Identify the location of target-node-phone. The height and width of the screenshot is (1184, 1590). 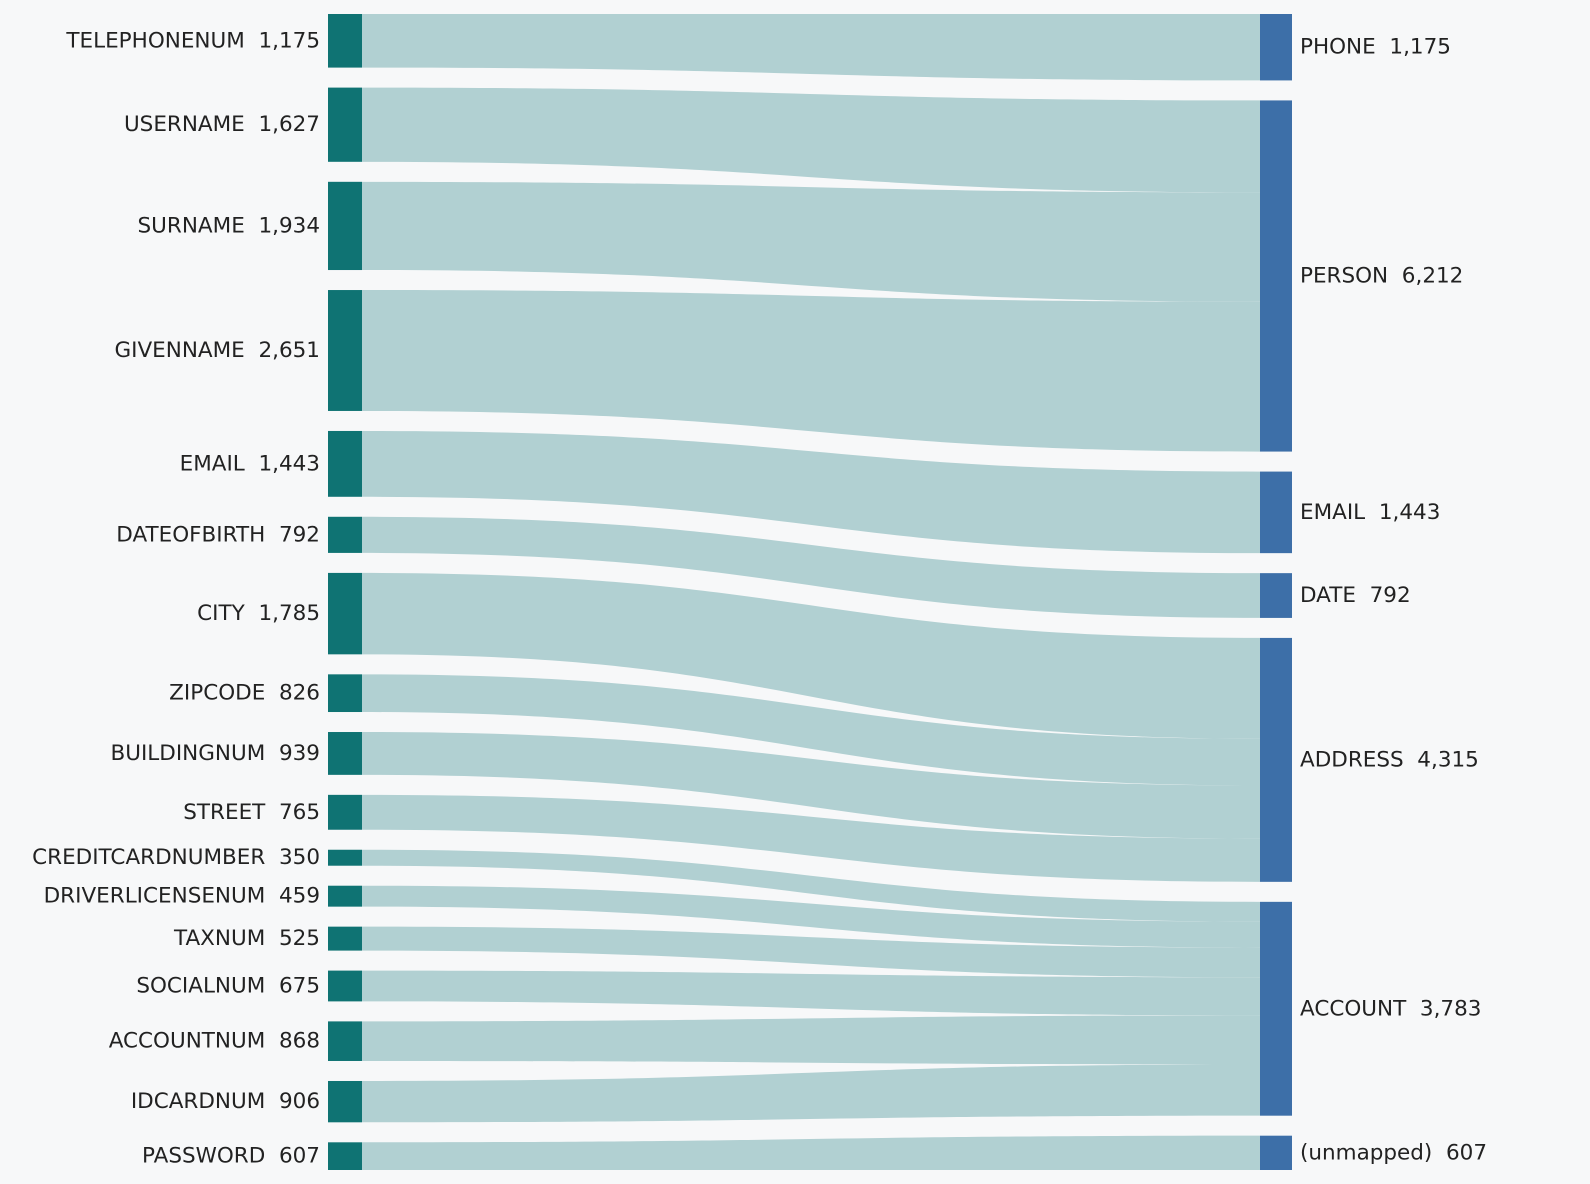
(1276, 47).